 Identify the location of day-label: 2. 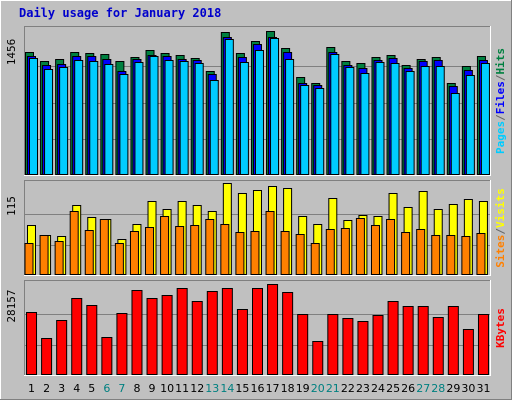
(46, 388).